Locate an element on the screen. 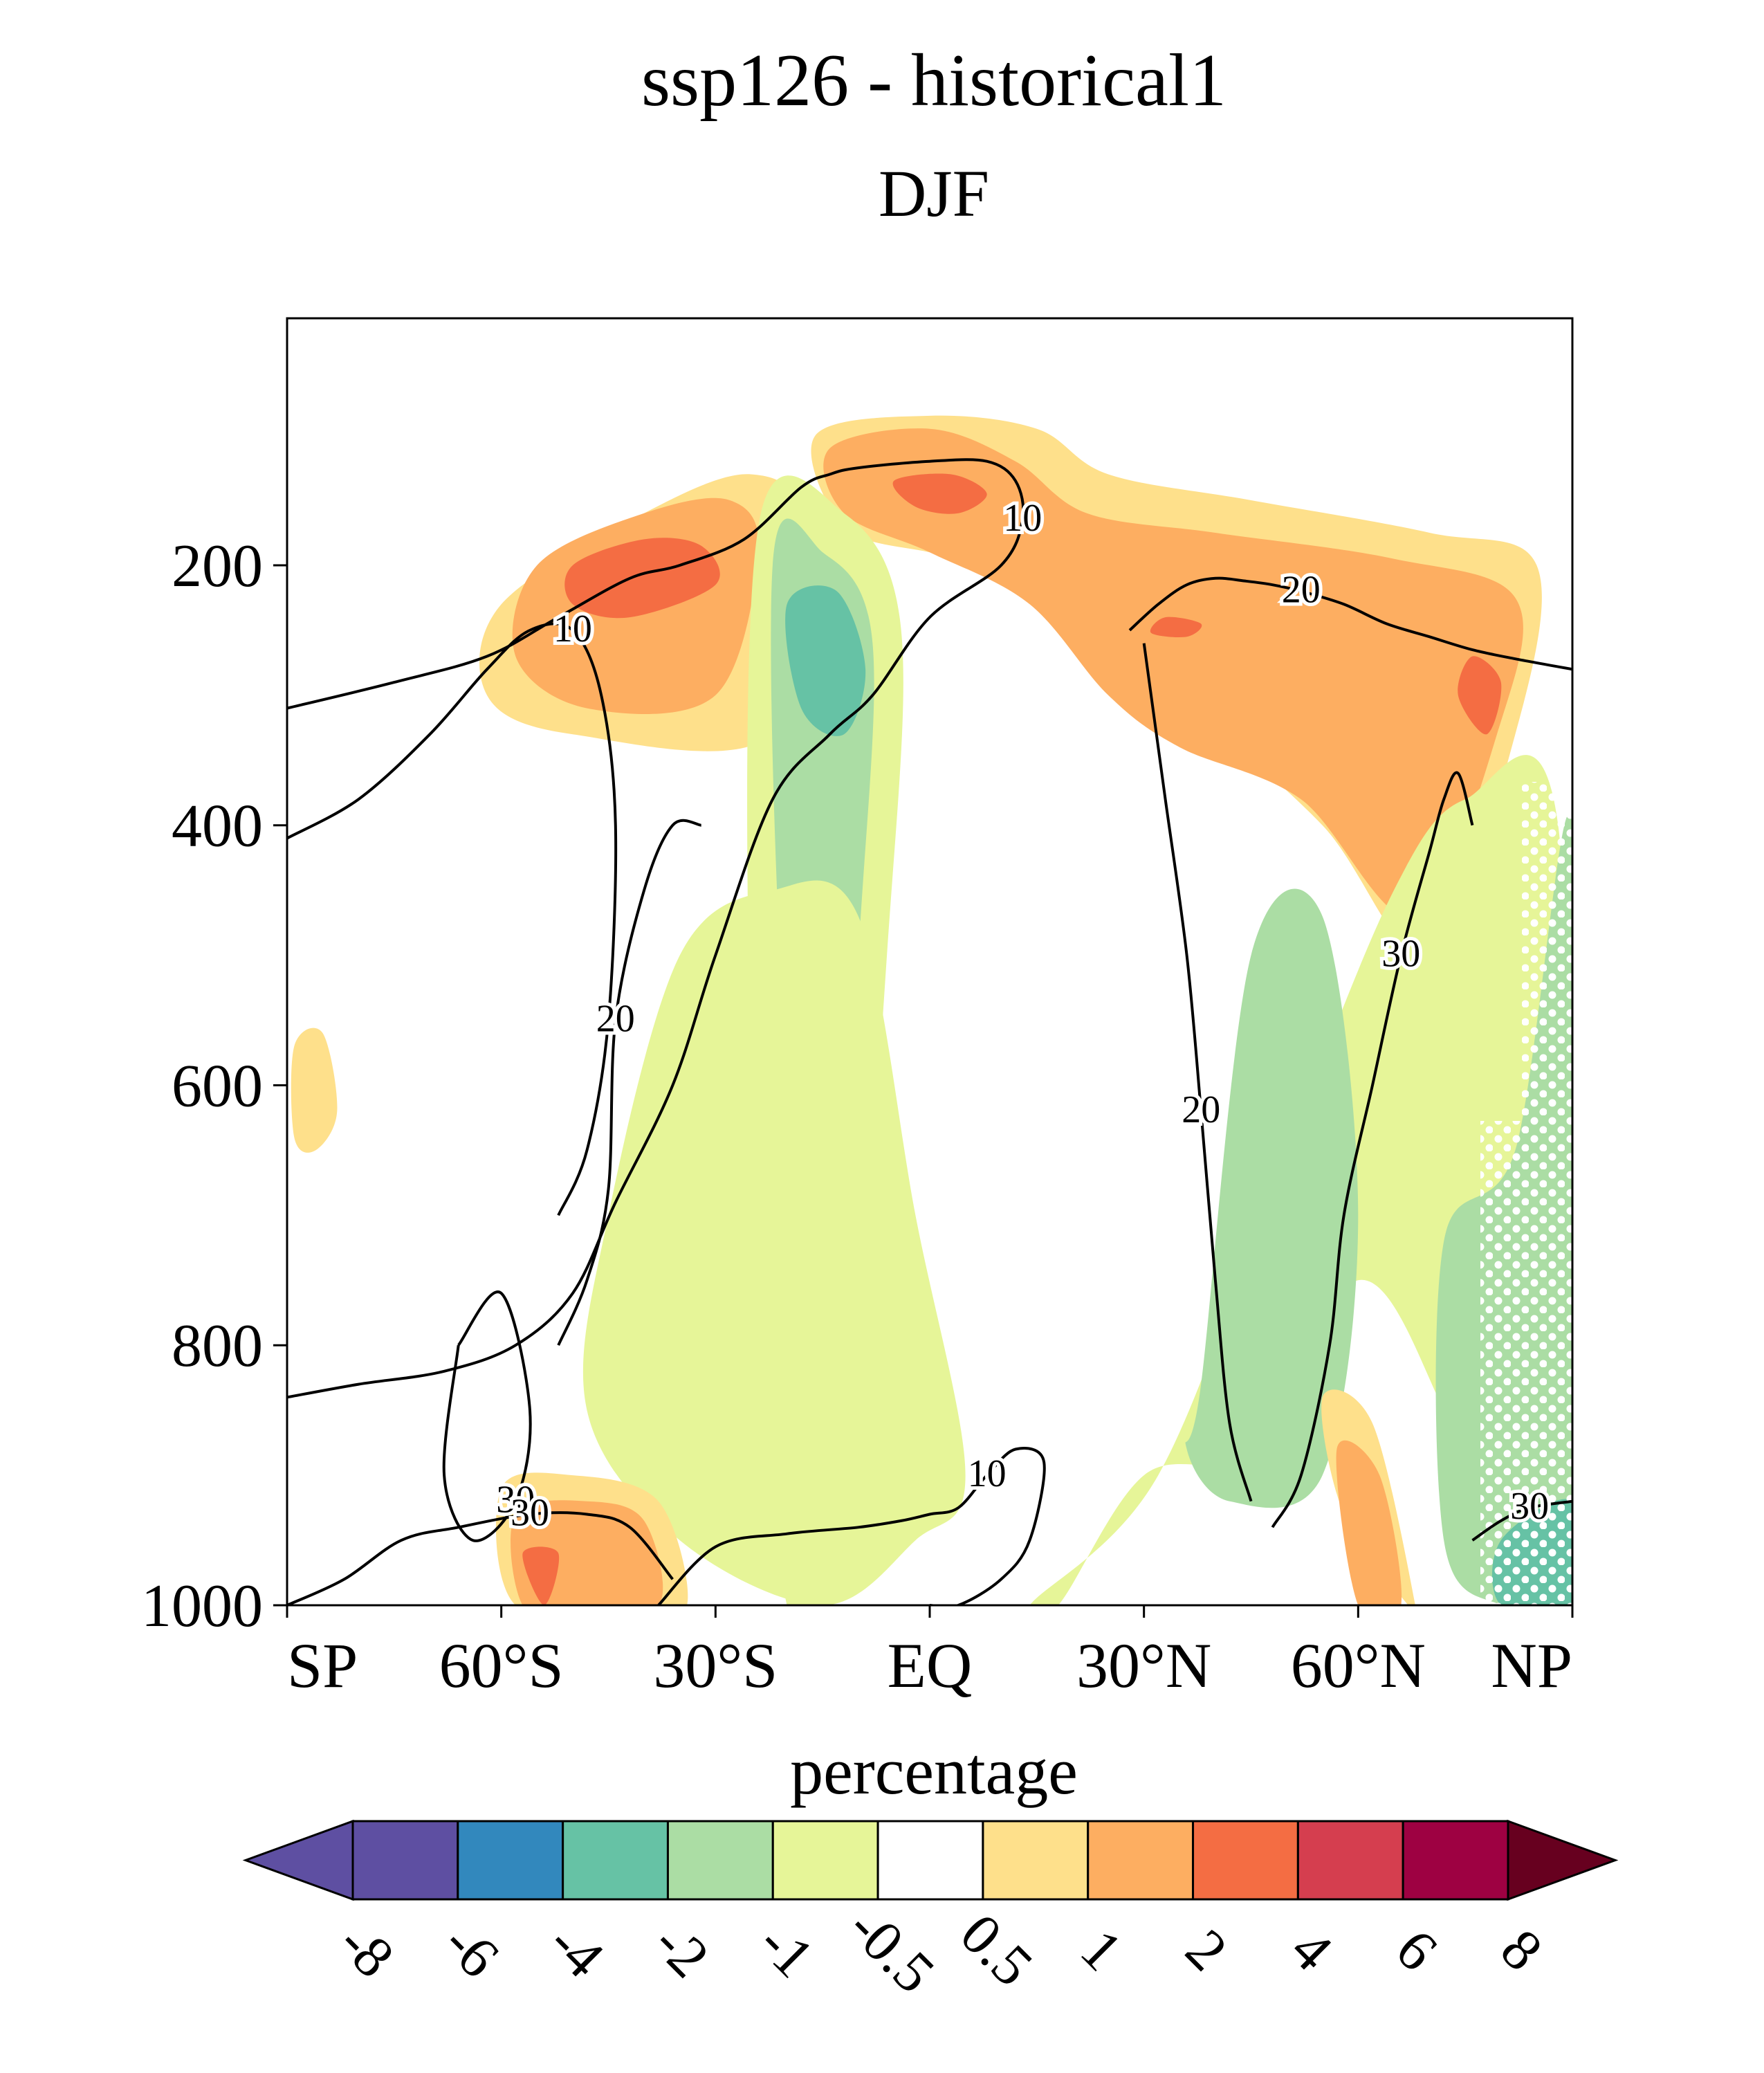 The image size is (1764, 2073). x-tick-label: EQ is located at coordinates (930, 1665).